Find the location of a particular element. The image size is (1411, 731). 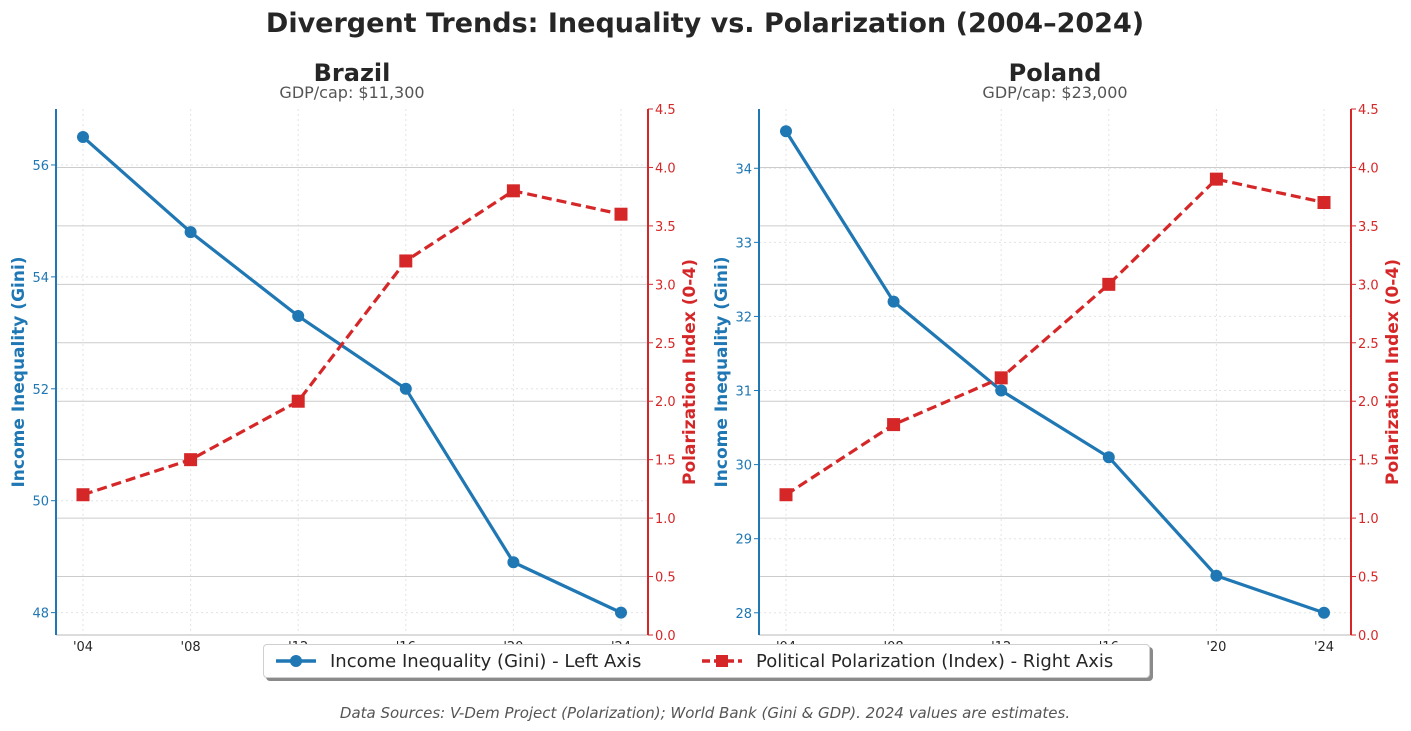

left-tick-label: 54 is located at coordinates (40, 278).